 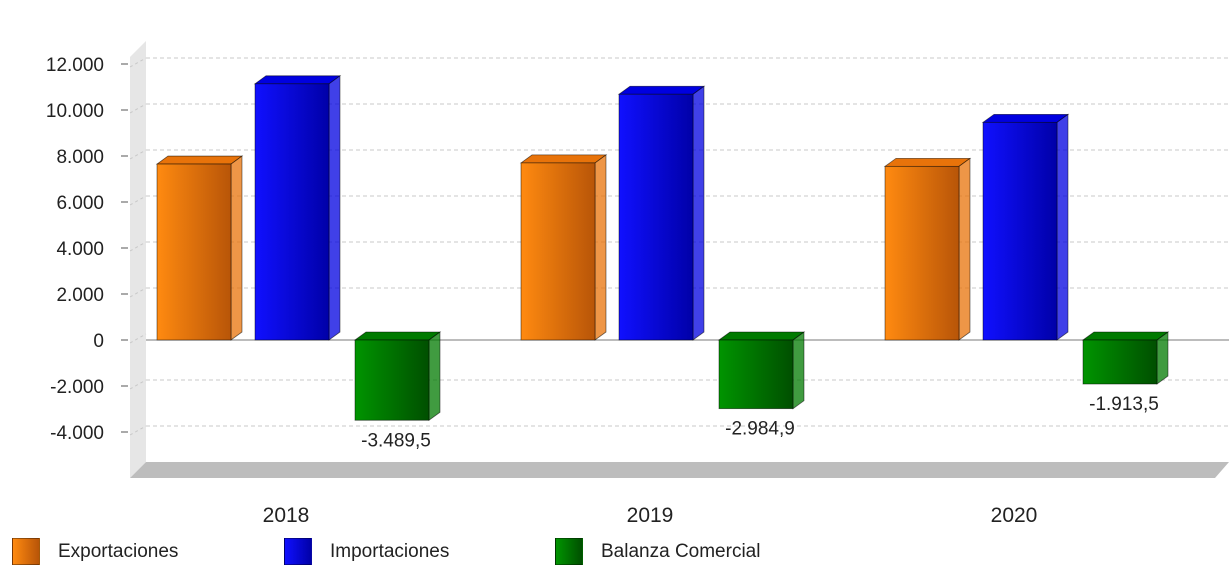 I want to click on bar-exportaciones-2018, so click(x=199, y=248).